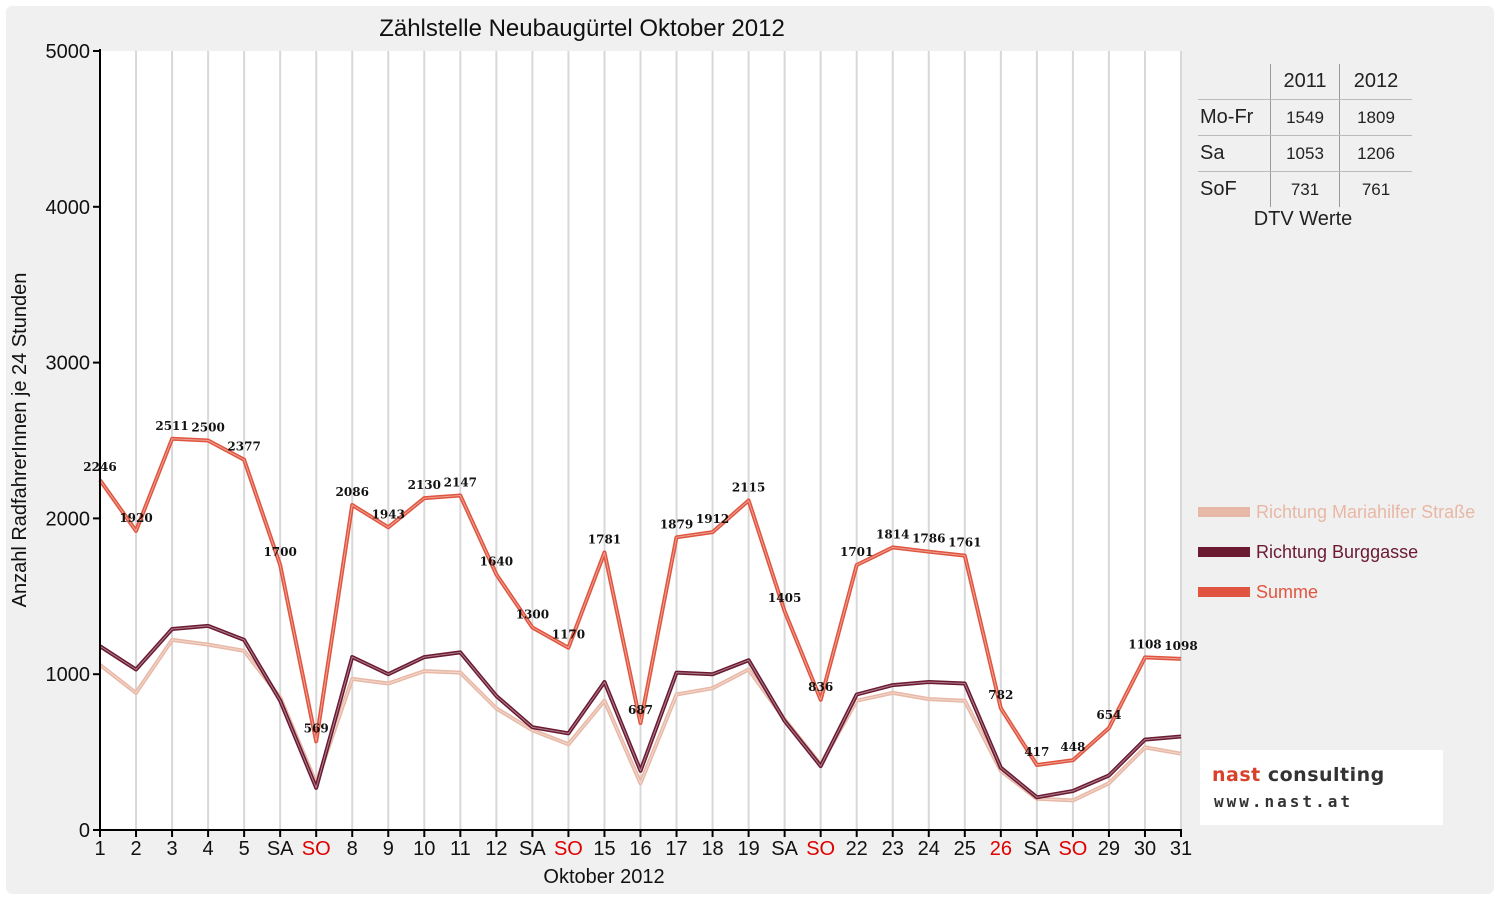 Image resolution: width=1500 pixels, height=900 pixels. Describe the element at coordinates (784, 598) in the screenshot. I see `data-label: 1405` at that location.